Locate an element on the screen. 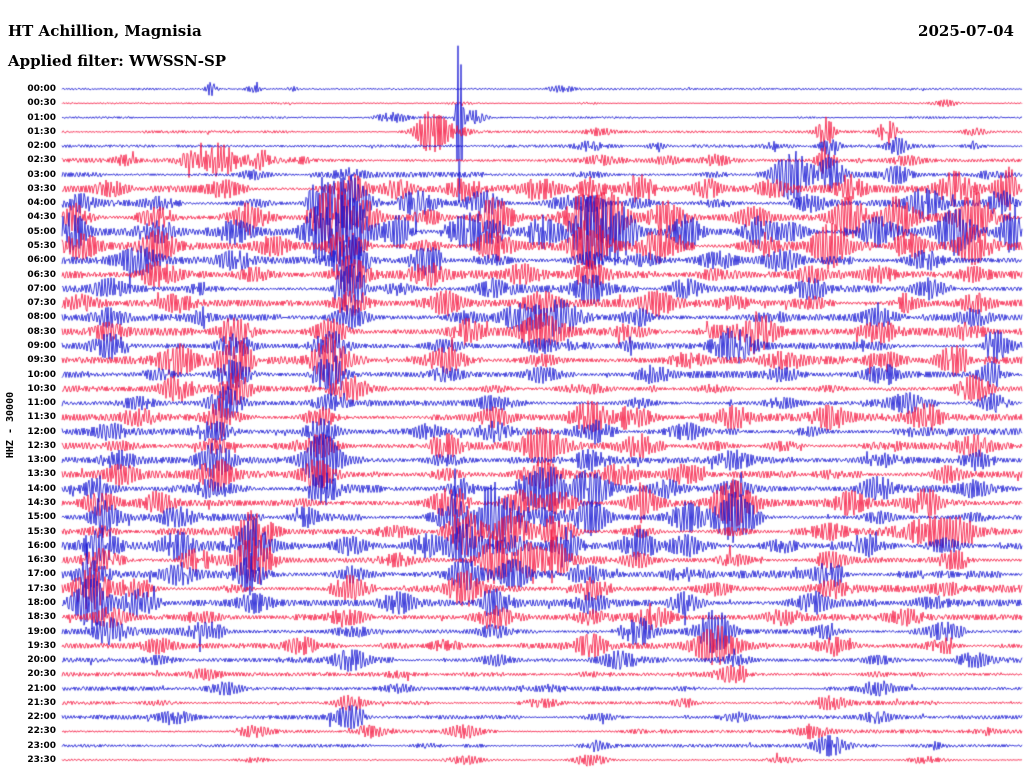 The height and width of the screenshot is (780, 1024). time-label: 20:00 is located at coordinates (41, 660).